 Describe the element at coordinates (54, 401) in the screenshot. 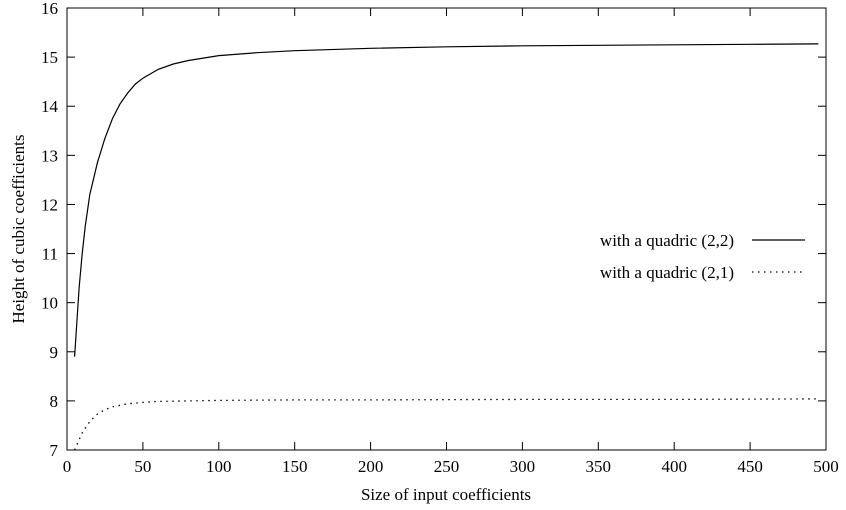

I see `y-tick-label: 8` at that location.